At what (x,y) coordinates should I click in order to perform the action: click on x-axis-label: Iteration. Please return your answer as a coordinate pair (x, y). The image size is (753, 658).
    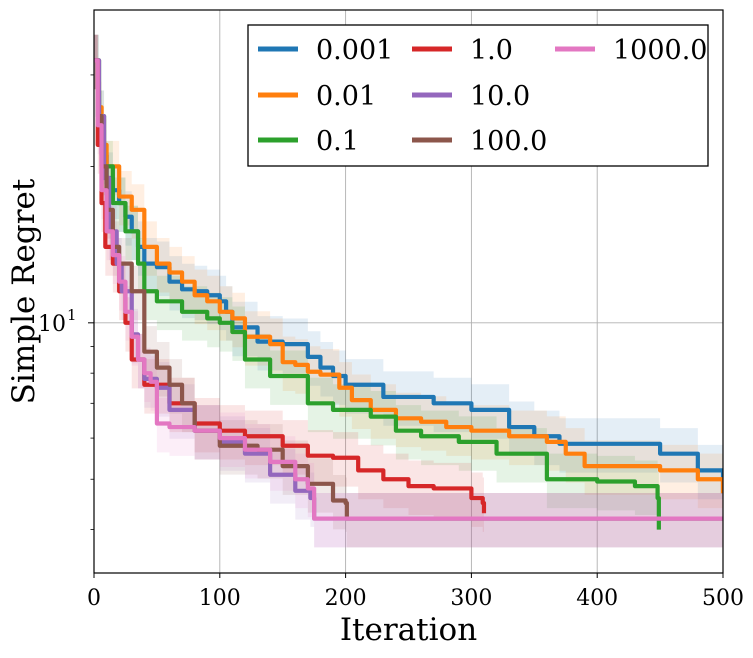
    Looking at the image, I should click on (408, 630).